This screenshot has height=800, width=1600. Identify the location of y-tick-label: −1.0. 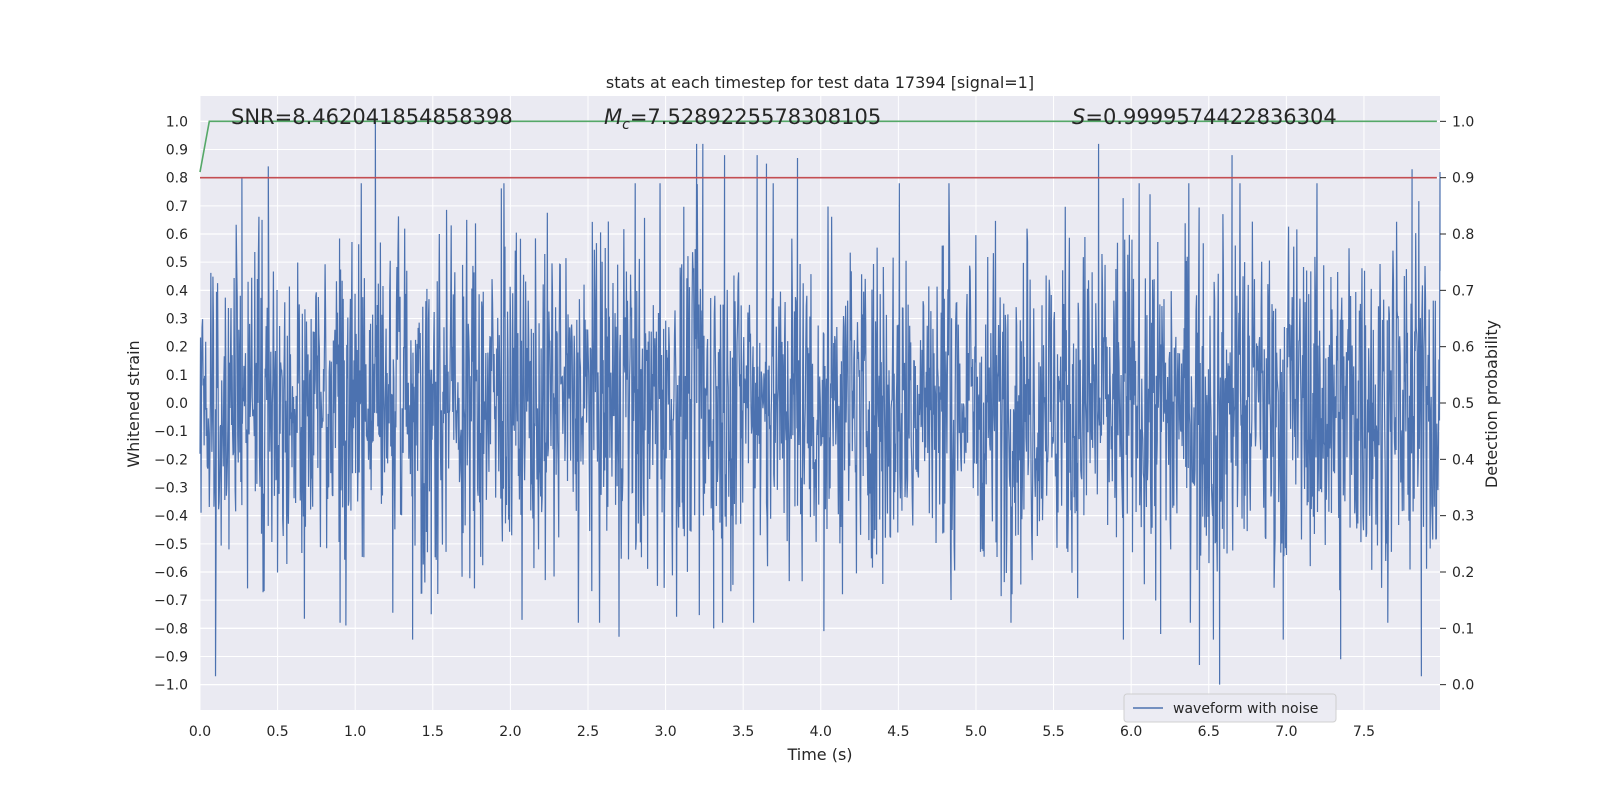
(171, 686).